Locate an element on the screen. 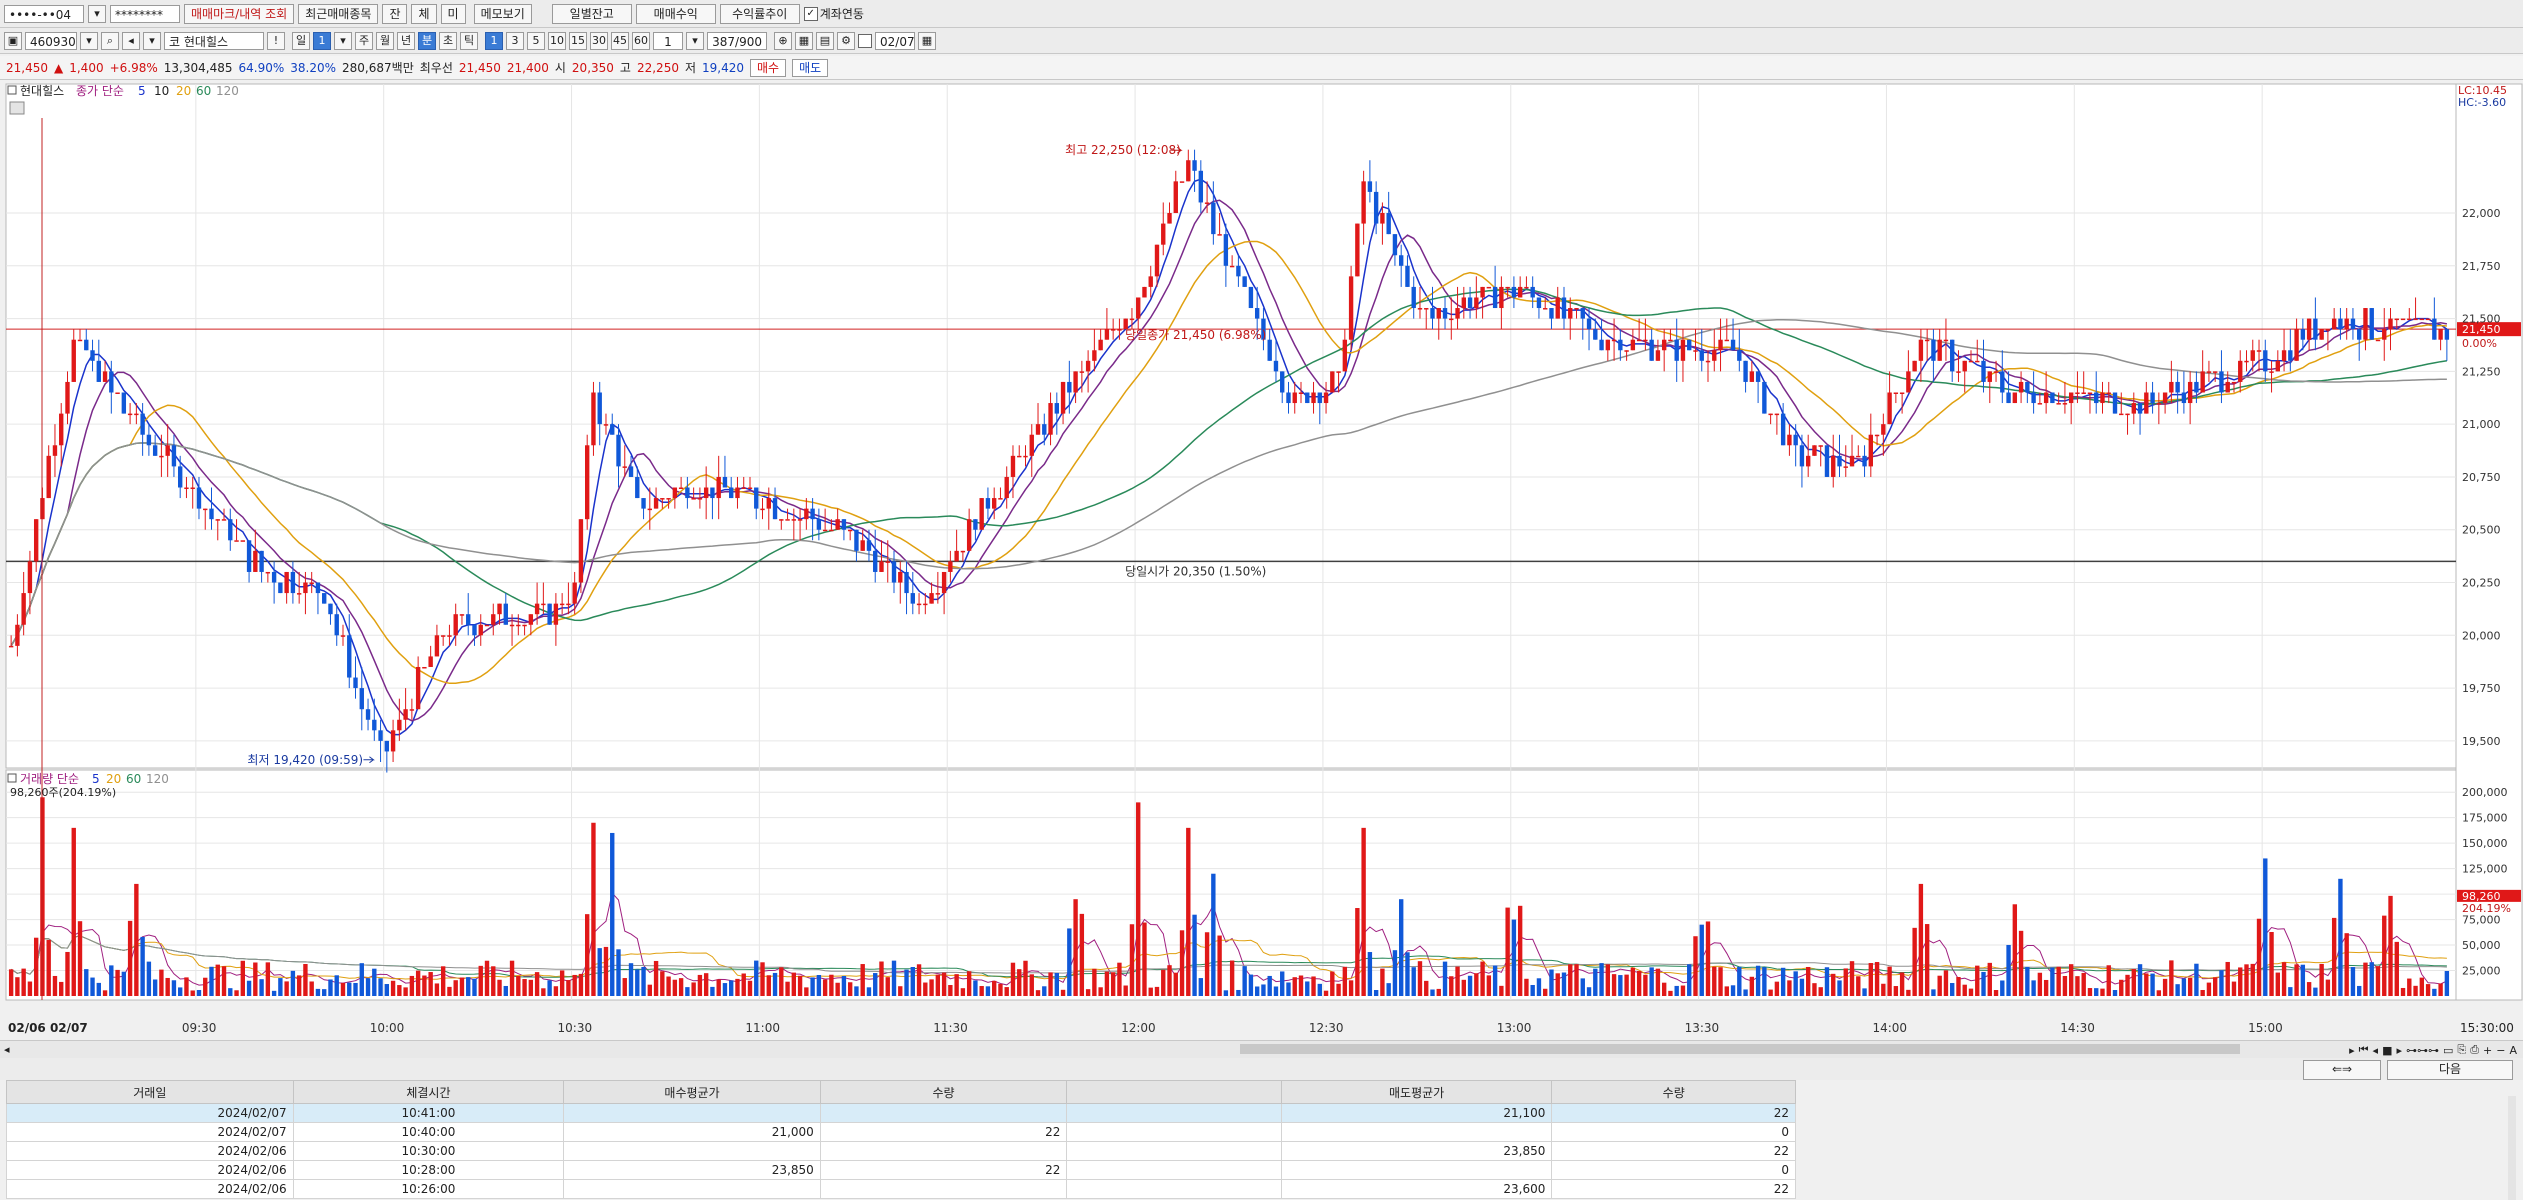 Image resolution: width=2523 pixels, height=1200 pixels. gear-icon: ⚙ is located at coordinates (846, 40).